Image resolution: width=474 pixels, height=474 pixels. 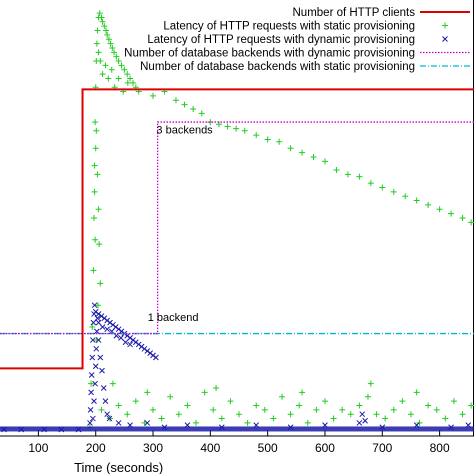 I want to click on x-tick-label: 300, so click(x=153, y=448).